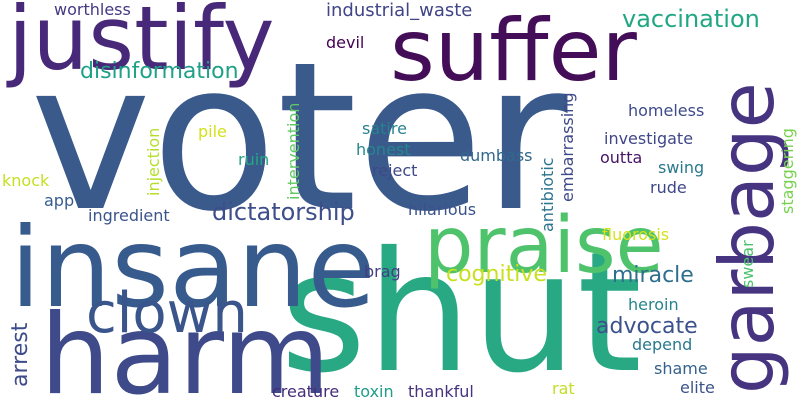 The height and width of the screenshot is (400, 800). What do you see at coordinates (283, 212) in the screenshot?
I see `word-dictatorship: dictatorship` at bounding box center [283, 212].